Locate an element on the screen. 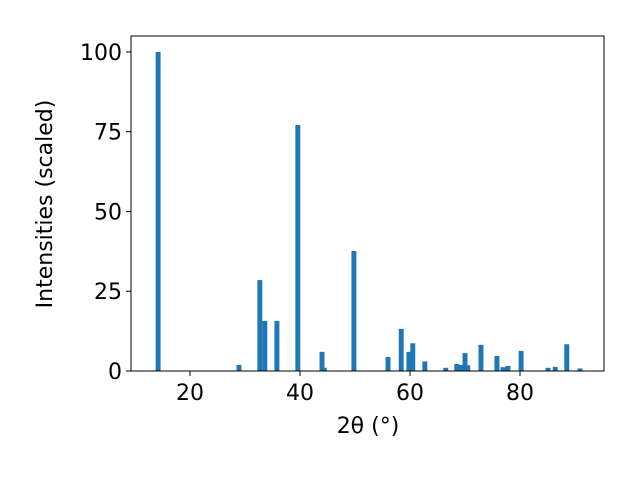 This screenshot has height=480, width=640. y-tick-label: 50 is located at coordinates (108, 212).